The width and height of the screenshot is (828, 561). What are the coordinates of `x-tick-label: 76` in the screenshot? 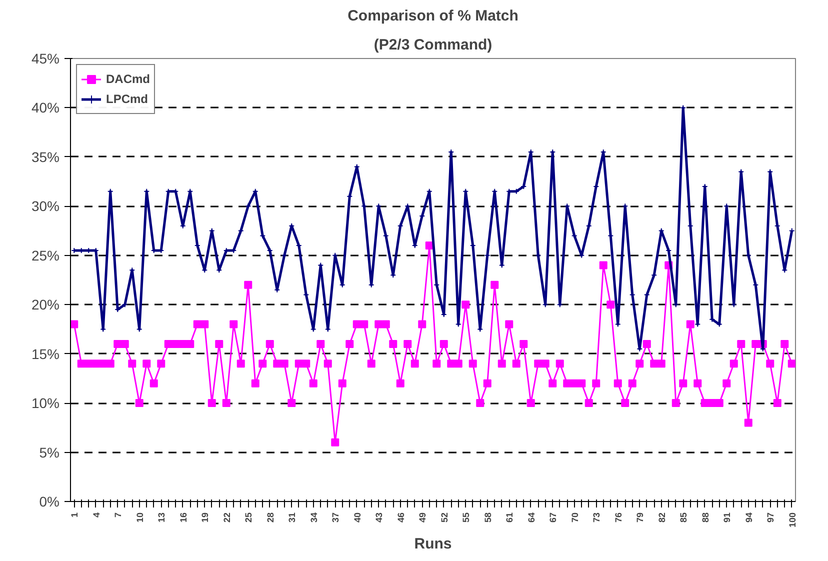 It's located at (618, 517).